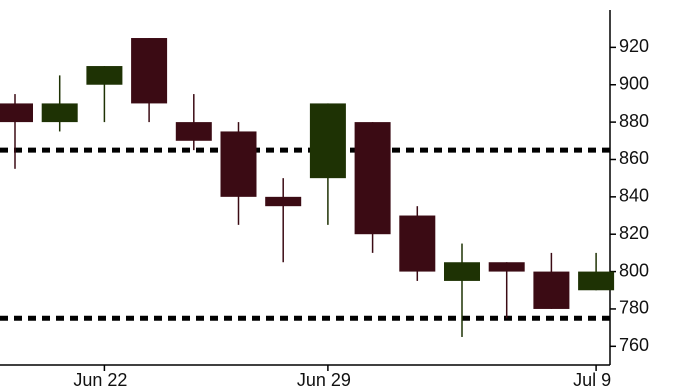 The width and height of the screenshot is (673, 389). Describe the element at coordinates (634, 158) in the screenshot. I see `y-tick-label: 860` at that location.